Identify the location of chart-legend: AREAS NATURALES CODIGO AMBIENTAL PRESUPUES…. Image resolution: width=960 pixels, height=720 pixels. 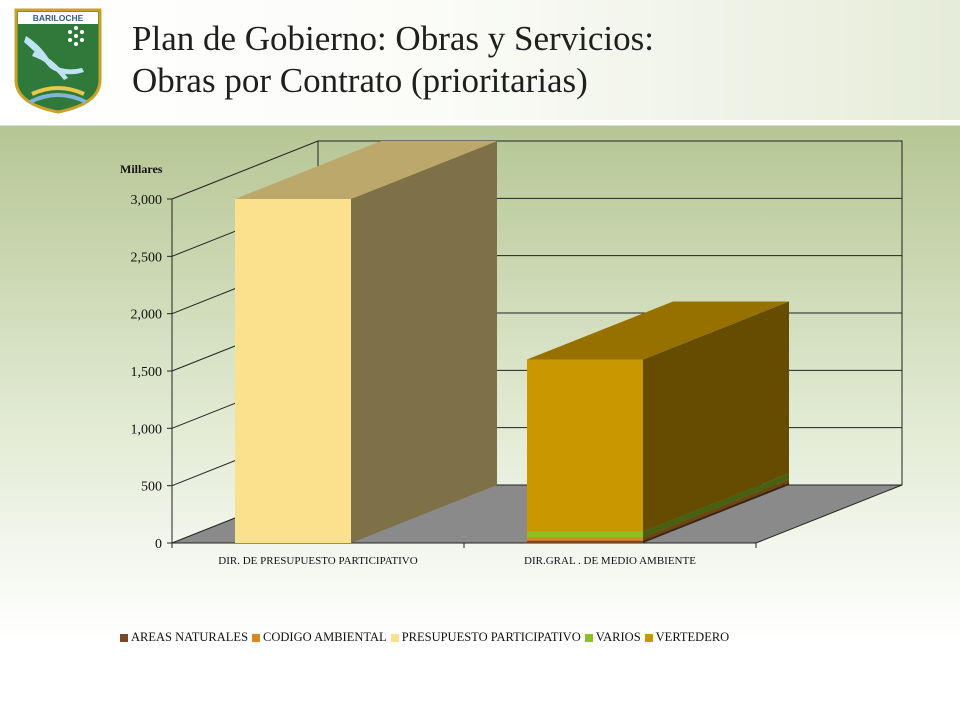
(424, 637).